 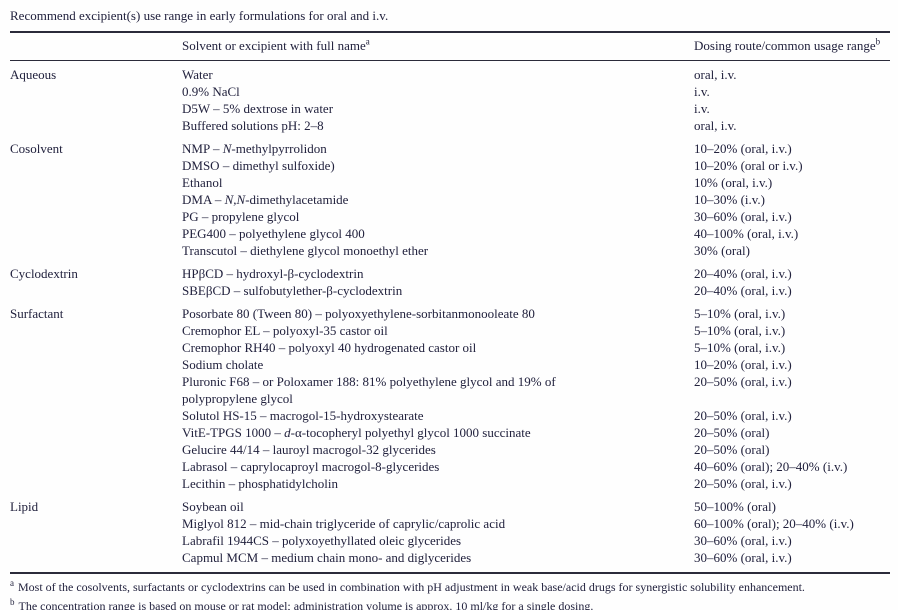 What do you see at coordinates (746, 233) in the screenshot?
I see `dosing-range-cell: 40–100% (oral, i.v.)` at bounding box center [746, 233].